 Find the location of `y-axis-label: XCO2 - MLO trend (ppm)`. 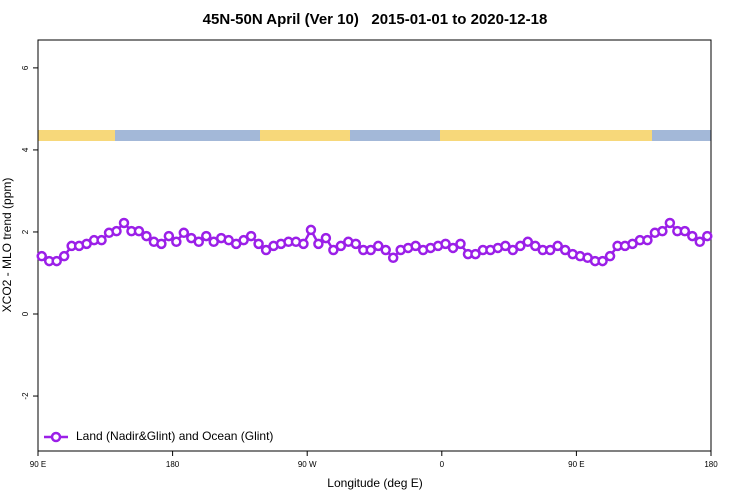

y-axis-label: XCO2 - MLO trend (ppm) is located at coordinates (7, 245).